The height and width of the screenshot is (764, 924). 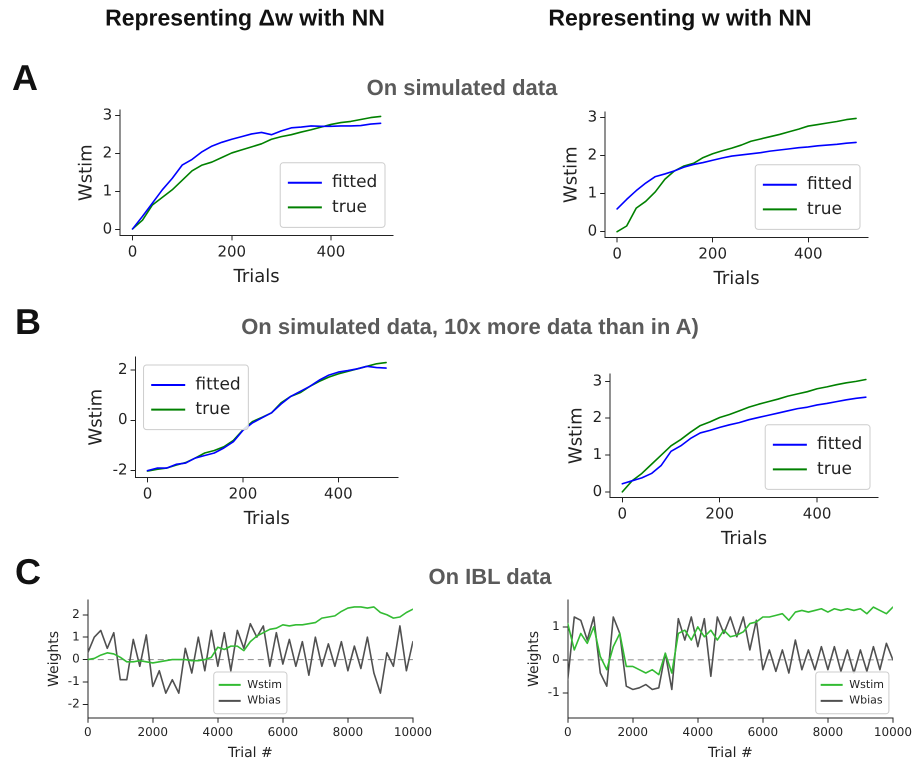 What do you see at coordinates (462, 88) in the screenshot?
I see `text: On simulated data` at bounding box center [462, 88].